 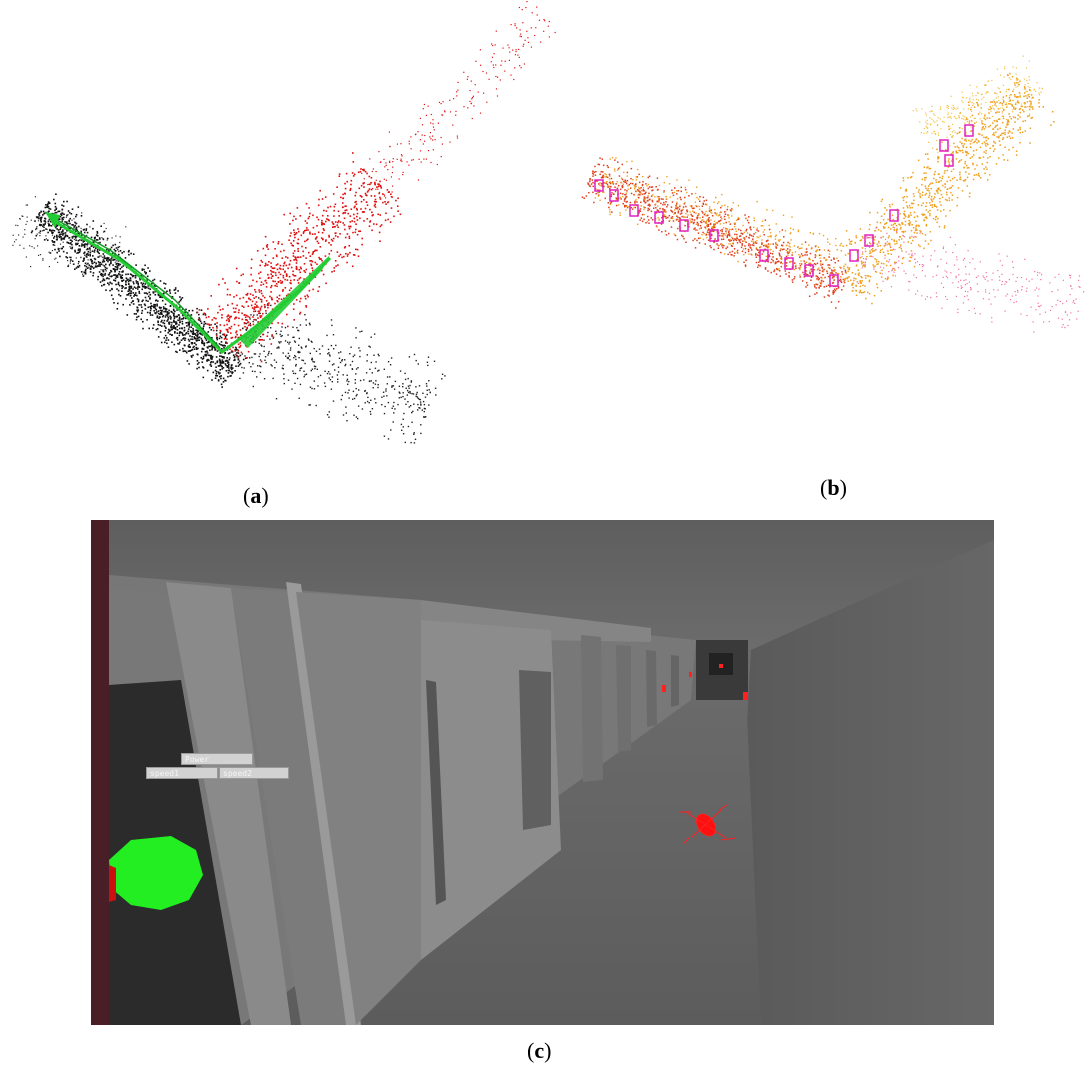 I want to click on speed2-display: speed2, so click(x=254, y=773).